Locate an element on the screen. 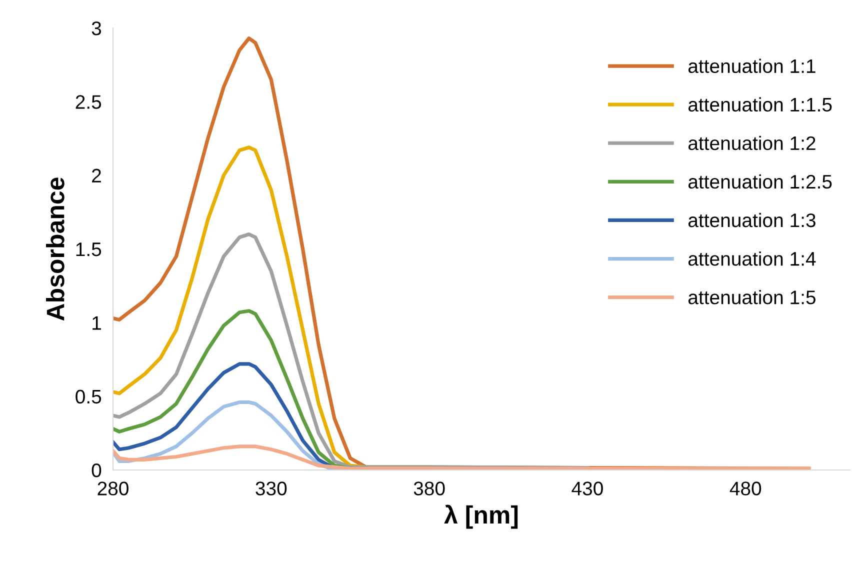 Image resolution: width=854 pixels, height=565 pixels. legend-label: attenuation 1:1.5 is located at coordinates (760, 104).